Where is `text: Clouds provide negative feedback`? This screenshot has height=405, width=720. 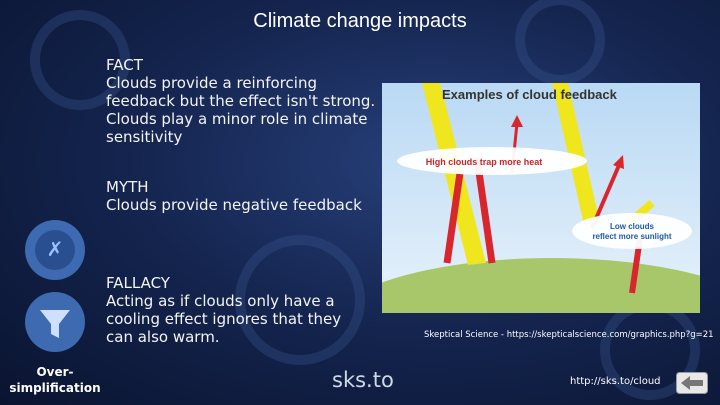
text: Clouds provide negative feedback is located at coordinates (234, 205).